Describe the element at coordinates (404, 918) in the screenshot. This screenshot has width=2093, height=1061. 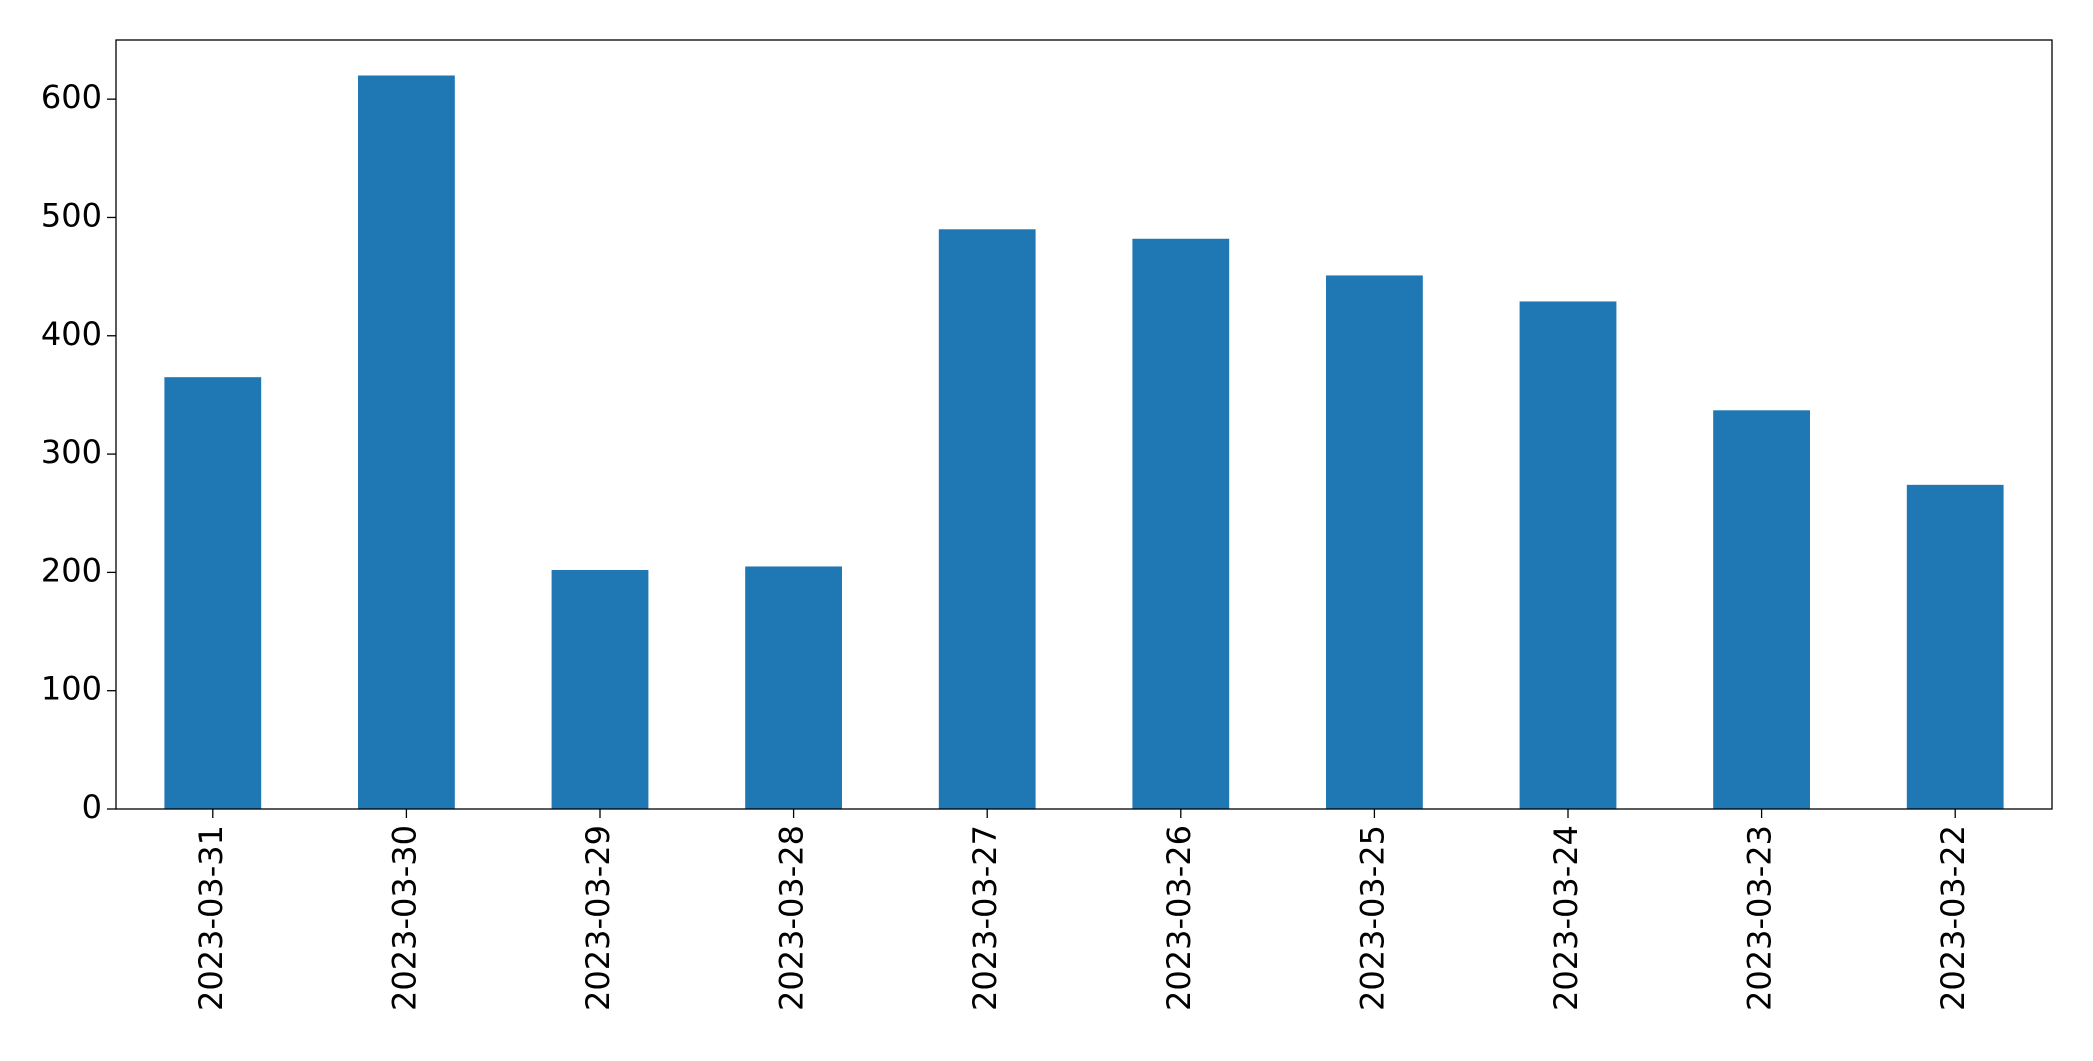
I see `x-tick-label: 2023-03-30` at that location.